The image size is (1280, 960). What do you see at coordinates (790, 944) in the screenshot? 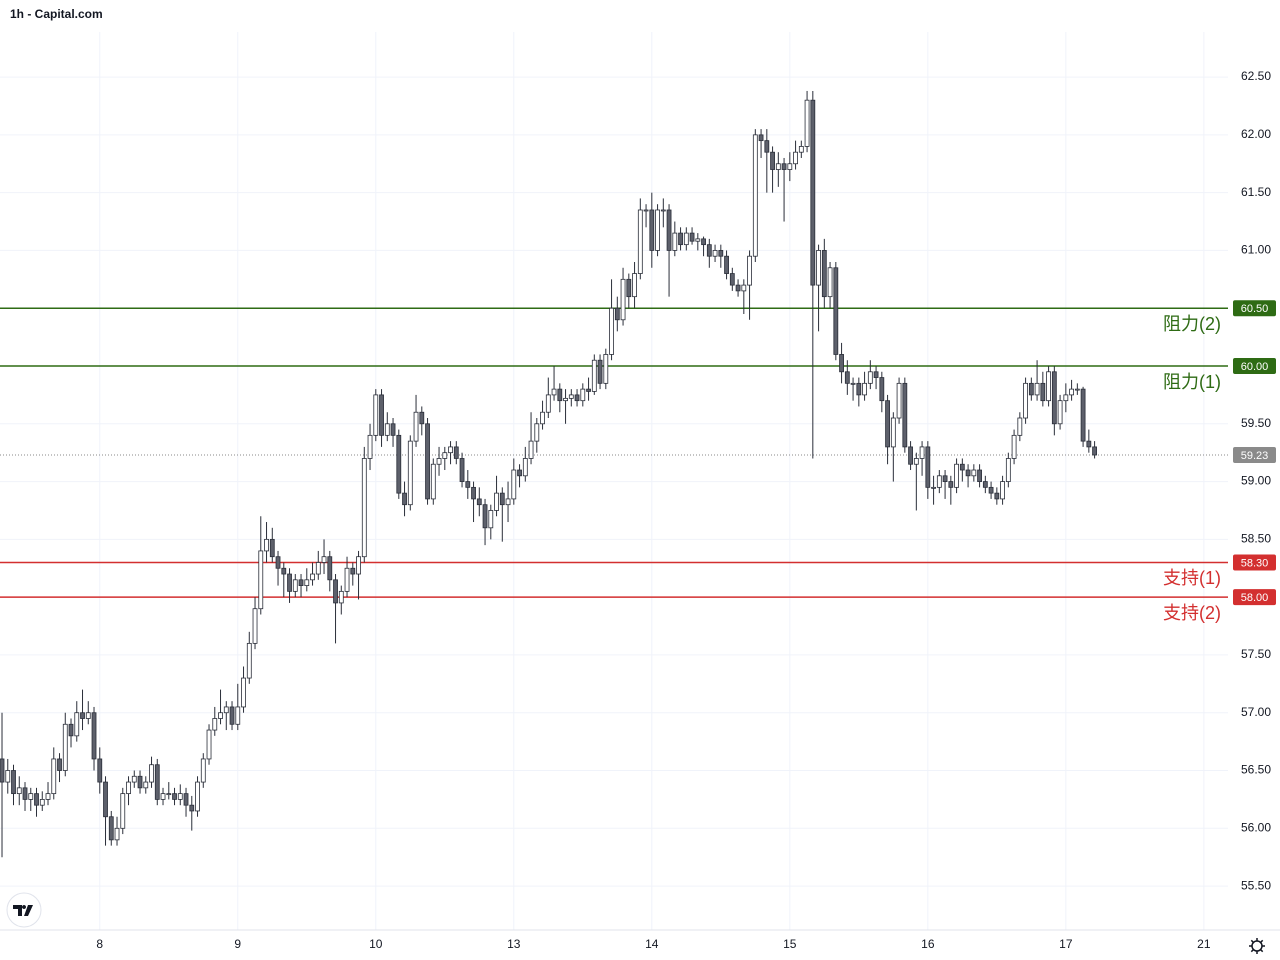
I see `x-tick-label: 15` at bounding box center [790, 944].